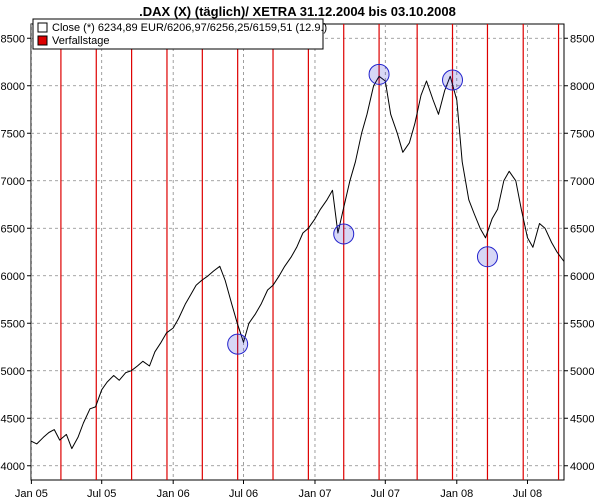 The height and width of the screenshot is (500, 595). What do you see at coordinates (582, 134) in the screenshot?
I see `y-tick-label-right: 7500` at bounding box center [582, 134].